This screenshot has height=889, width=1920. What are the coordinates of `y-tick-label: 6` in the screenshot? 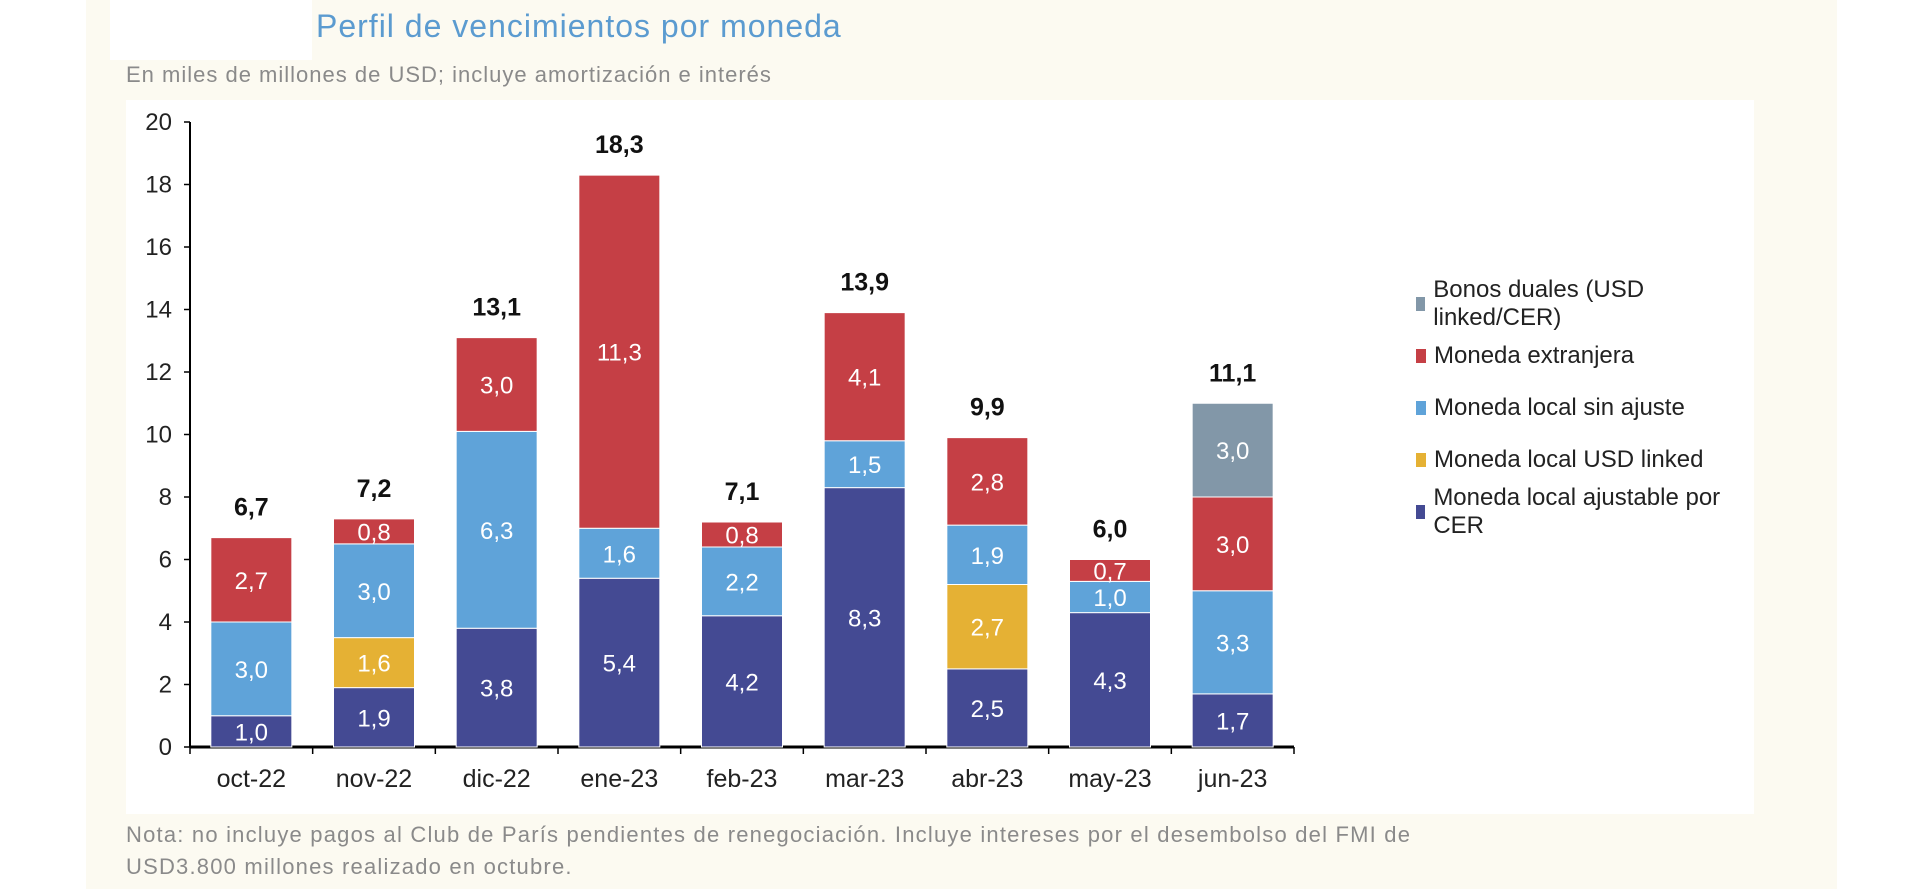 It's located at (165, 560).